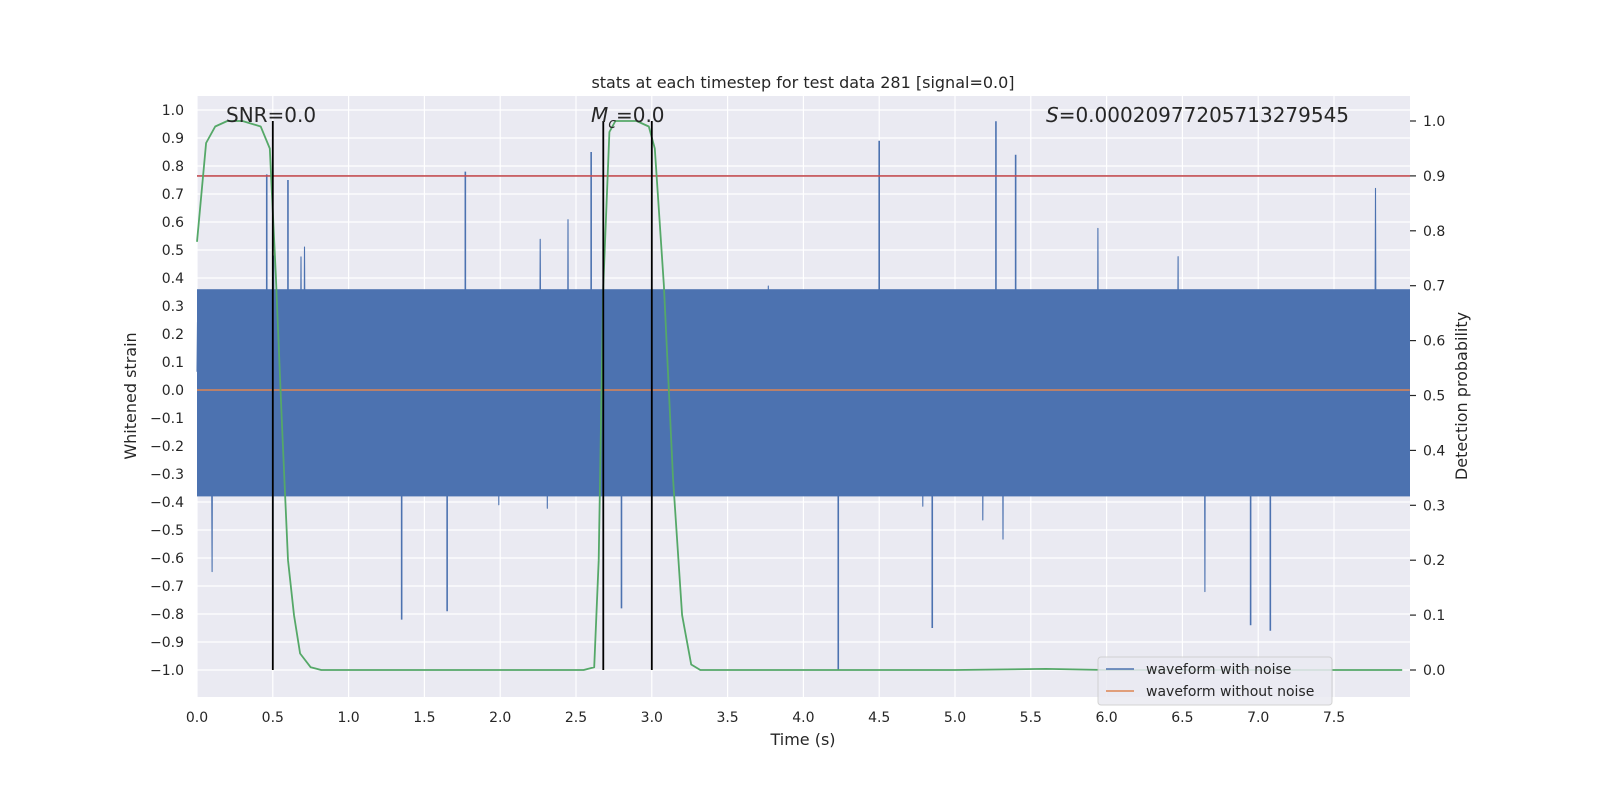 This screenshot has width=1600, height=800. I want to click on legend-label-noise: waveform with noise, so click(1218, 670).